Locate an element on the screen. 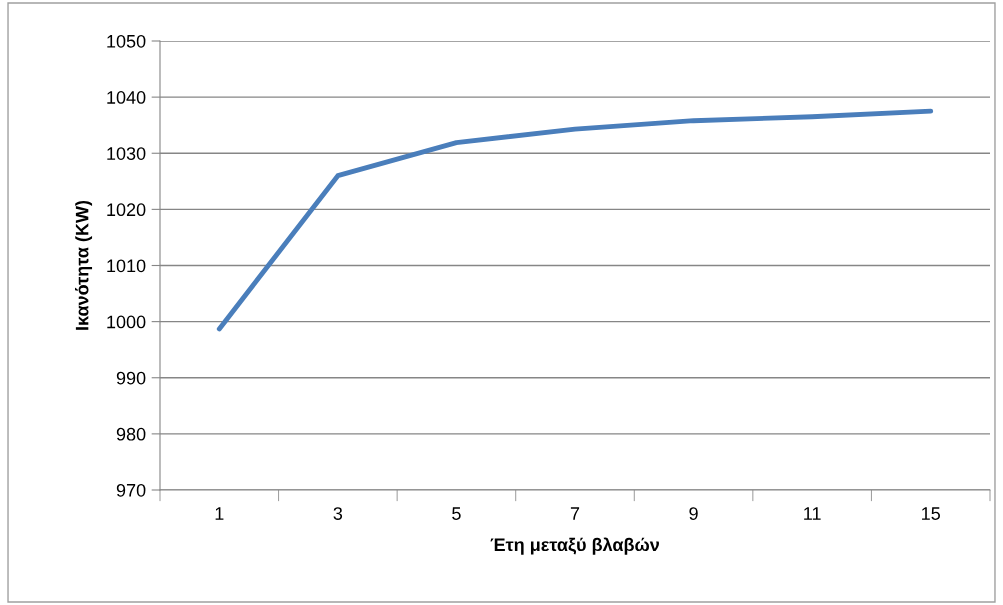 This screenshot has height=605, width=1003. x-tick-label: 5 is located at coordinates (456, 513).